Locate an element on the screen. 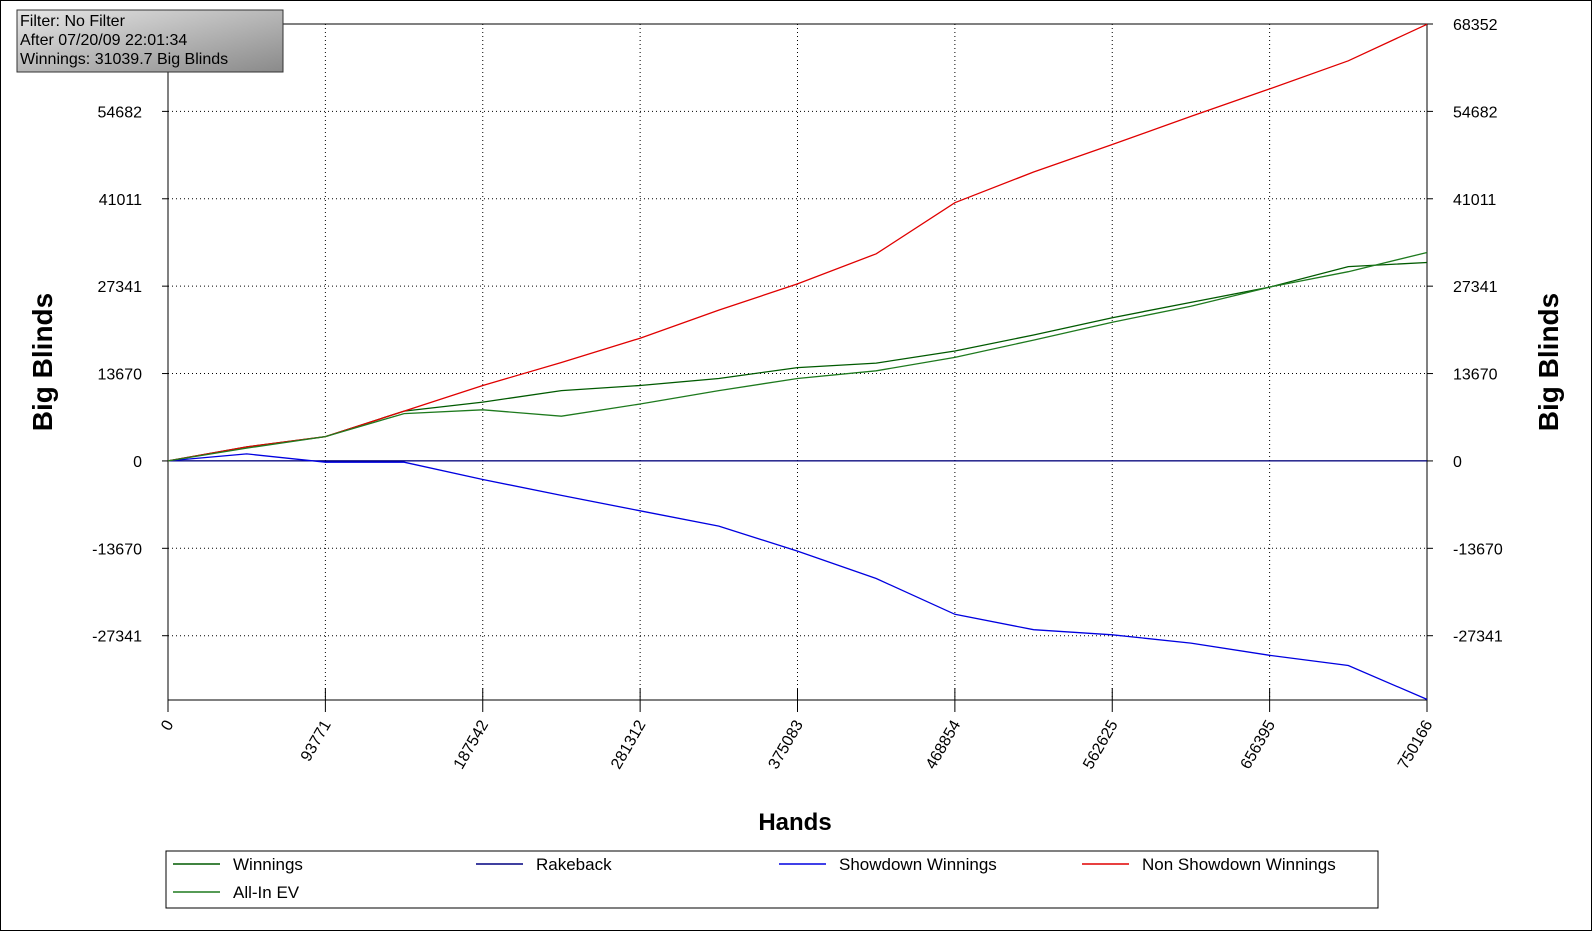 Image resolution: width=1592 pixels, height=931 pixels. x-axis-label: Hands is located at coordinates (794, 822).